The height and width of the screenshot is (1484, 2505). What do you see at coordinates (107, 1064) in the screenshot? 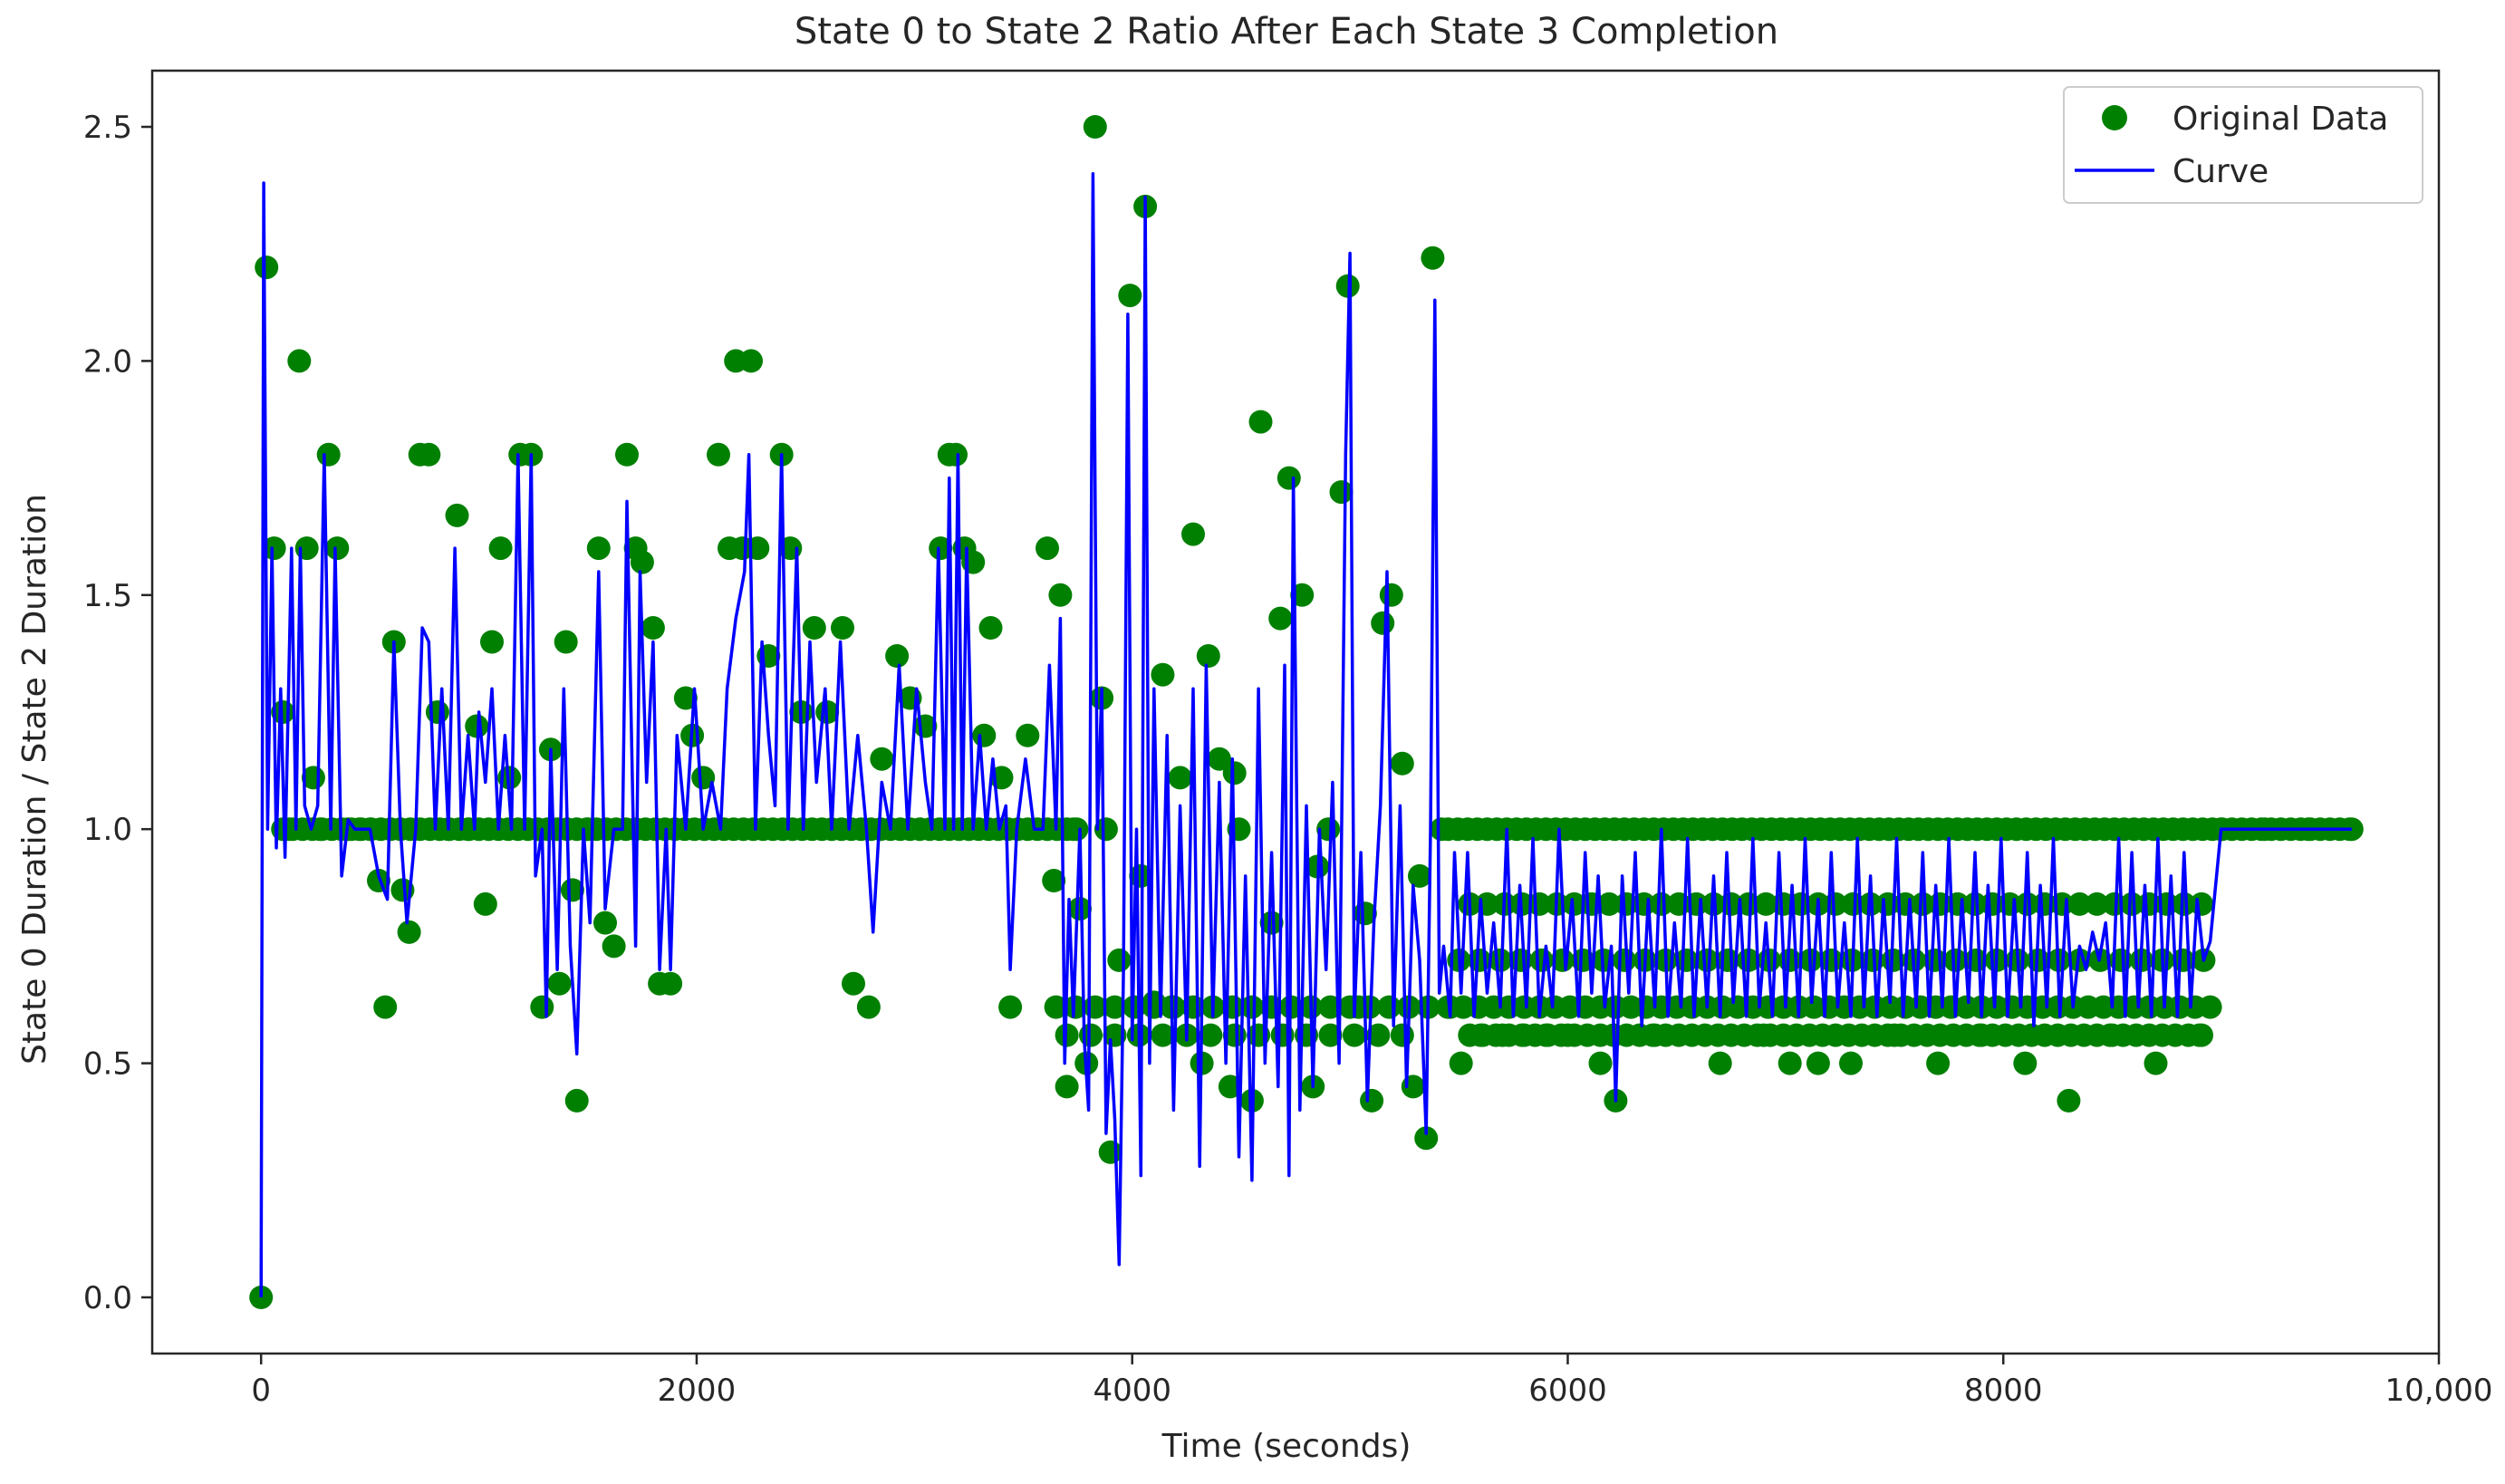
I see `y-tick-label: 0.5` at bounding box center [107, 1064].